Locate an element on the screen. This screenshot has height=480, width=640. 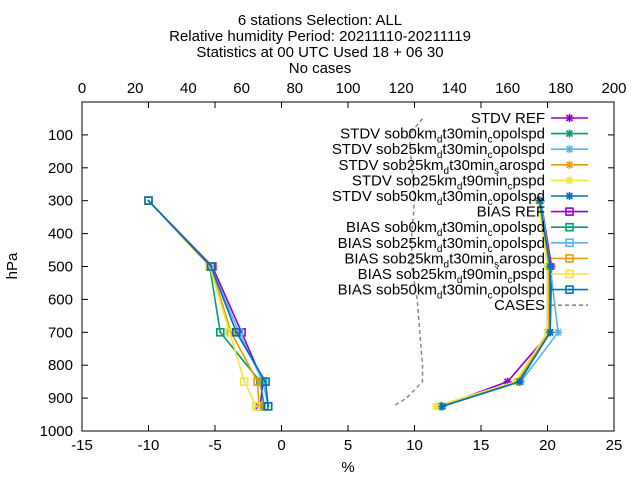
legend-text: STDV sob50km is located at coordinates (384, 196).